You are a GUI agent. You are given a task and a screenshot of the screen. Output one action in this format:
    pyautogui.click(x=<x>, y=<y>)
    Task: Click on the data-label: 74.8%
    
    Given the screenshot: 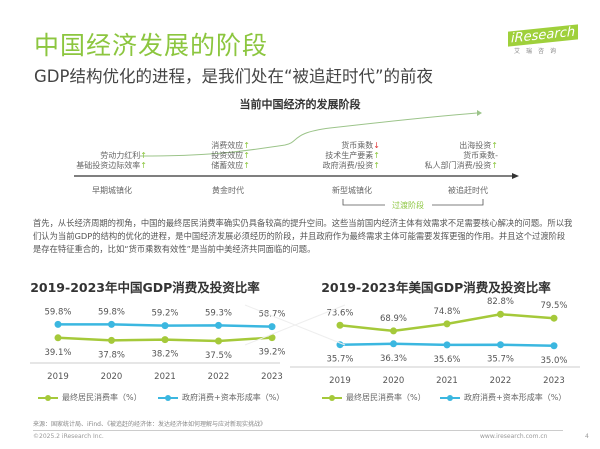 What is the action you would take?
    pyautogui.click(x=446, y=312)
    